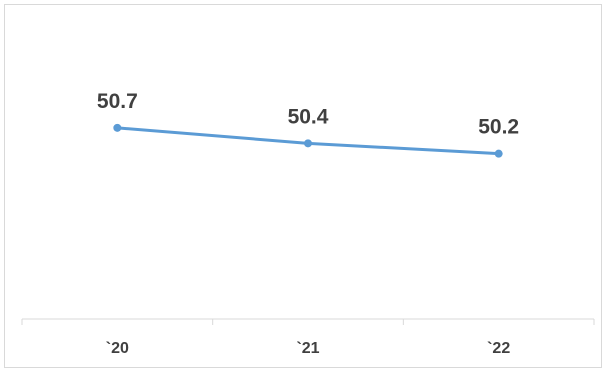 This screenshot has width=608, height=373. I want to click on x-tick-label: `22, so click(498, 348).